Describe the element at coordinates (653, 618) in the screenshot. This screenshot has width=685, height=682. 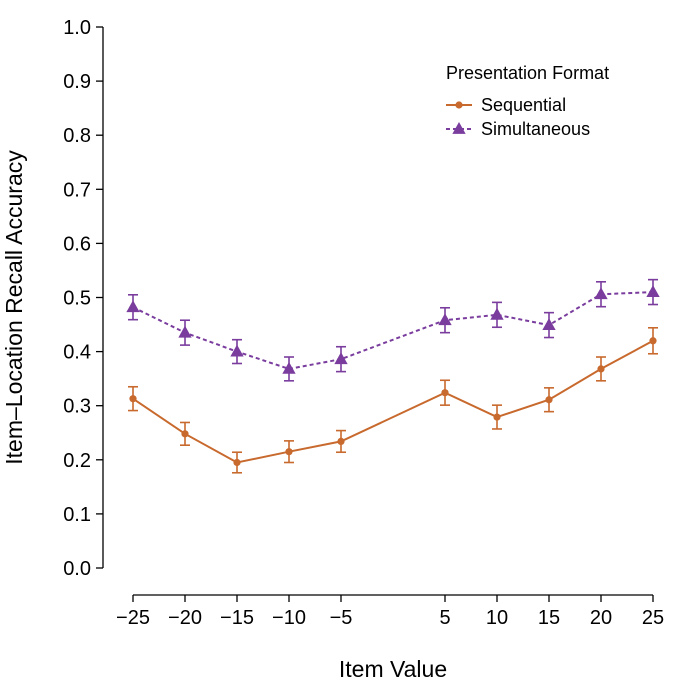
I see `x-tick-label: 25` at that location.